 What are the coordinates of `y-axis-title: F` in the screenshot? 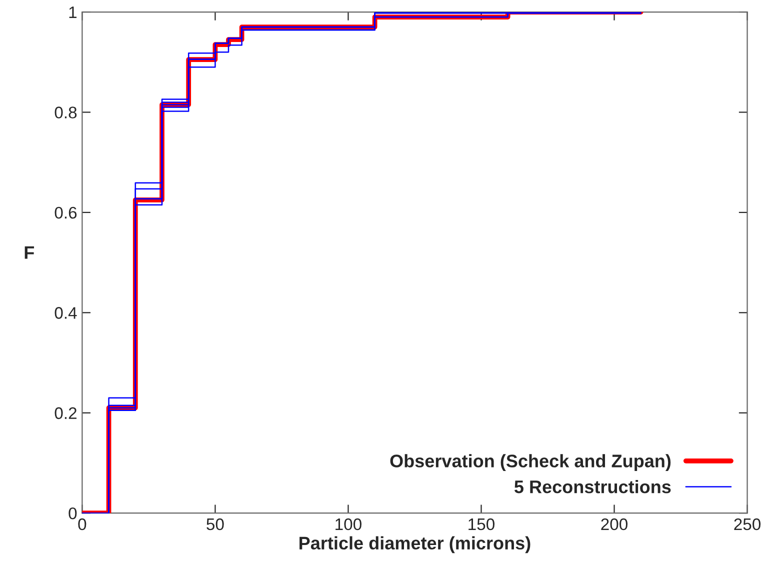 It's located at (29, 252).